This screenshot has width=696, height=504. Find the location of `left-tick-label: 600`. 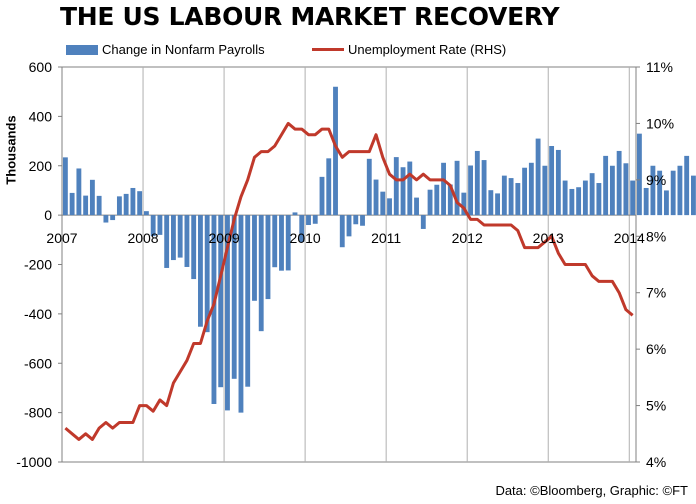

left-tick-label: 600 is located at coordinates (41, 67).